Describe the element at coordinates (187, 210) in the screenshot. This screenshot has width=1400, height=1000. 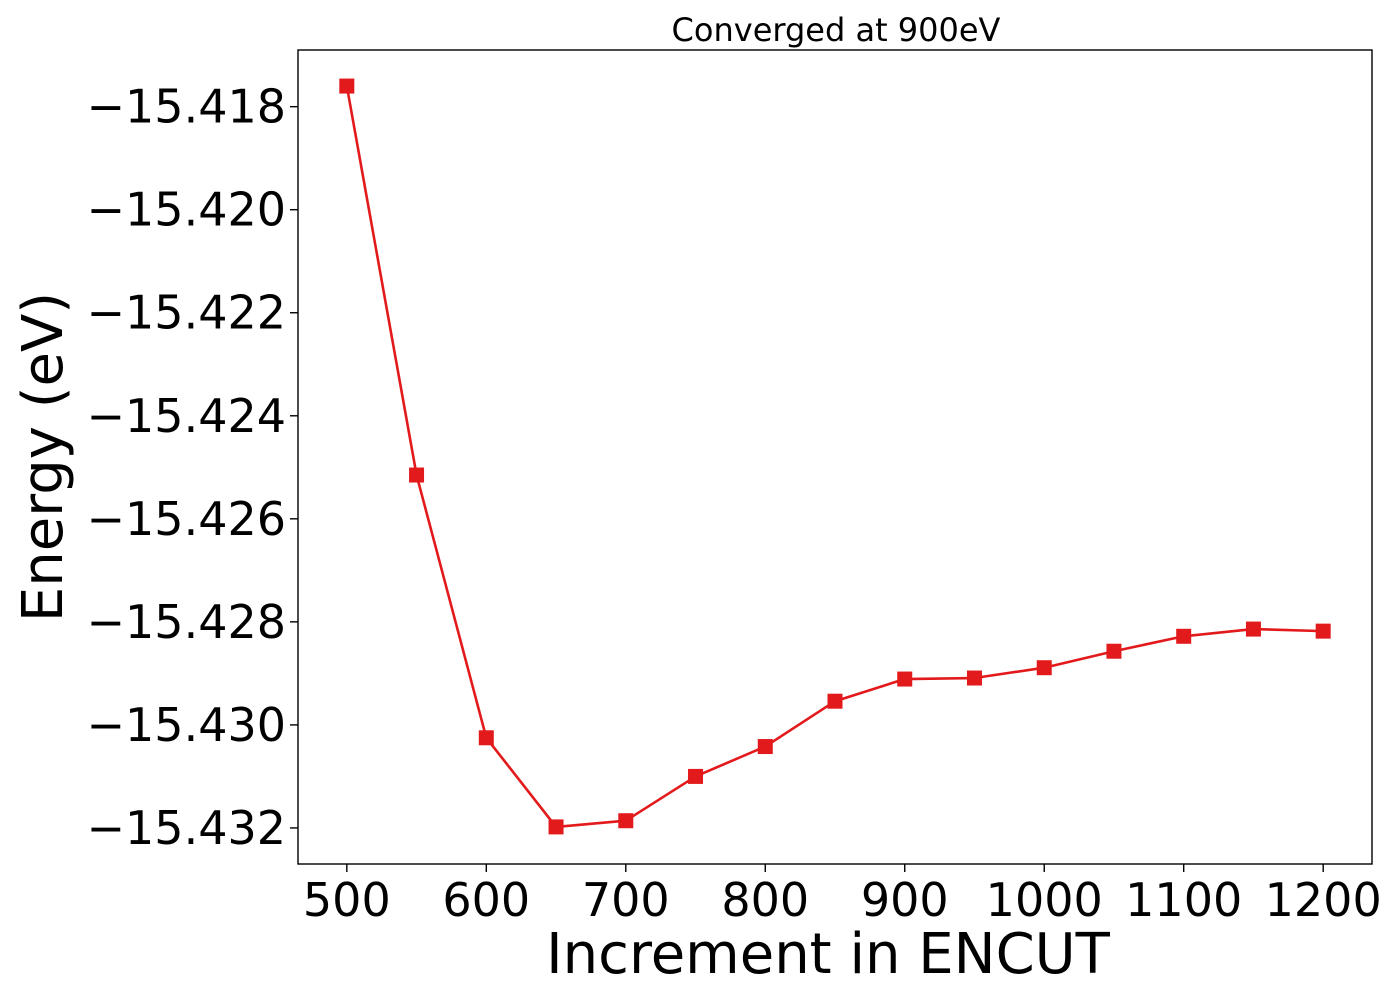
I see `y-tick-label: −15.420` at that location.